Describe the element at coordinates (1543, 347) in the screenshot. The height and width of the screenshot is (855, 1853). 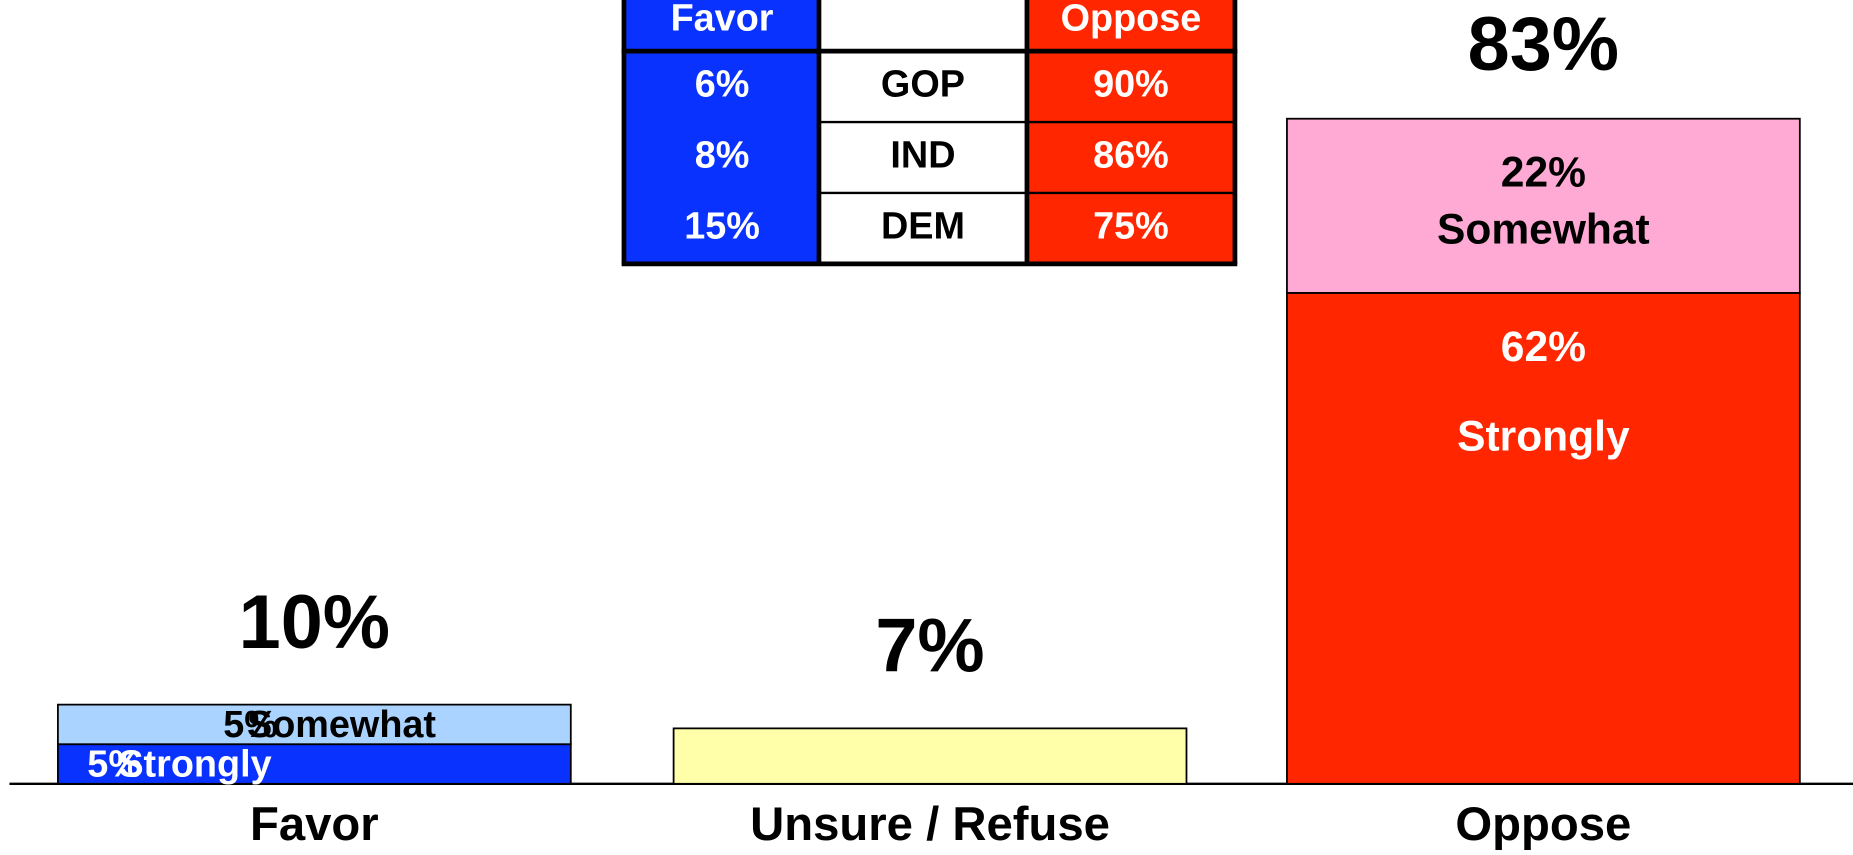
I see `segment-value-label: 62%` at that location.